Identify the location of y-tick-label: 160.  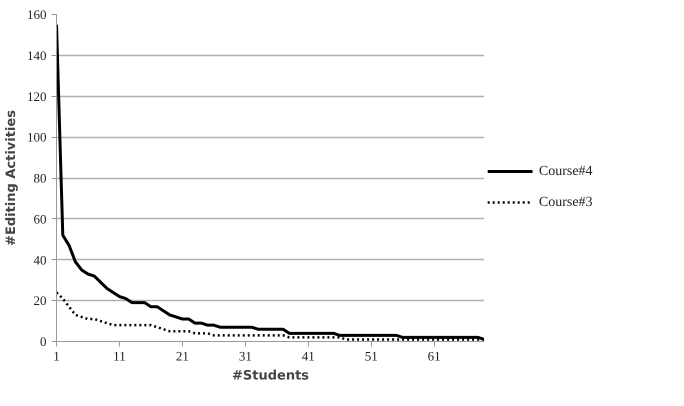
(36, 14).